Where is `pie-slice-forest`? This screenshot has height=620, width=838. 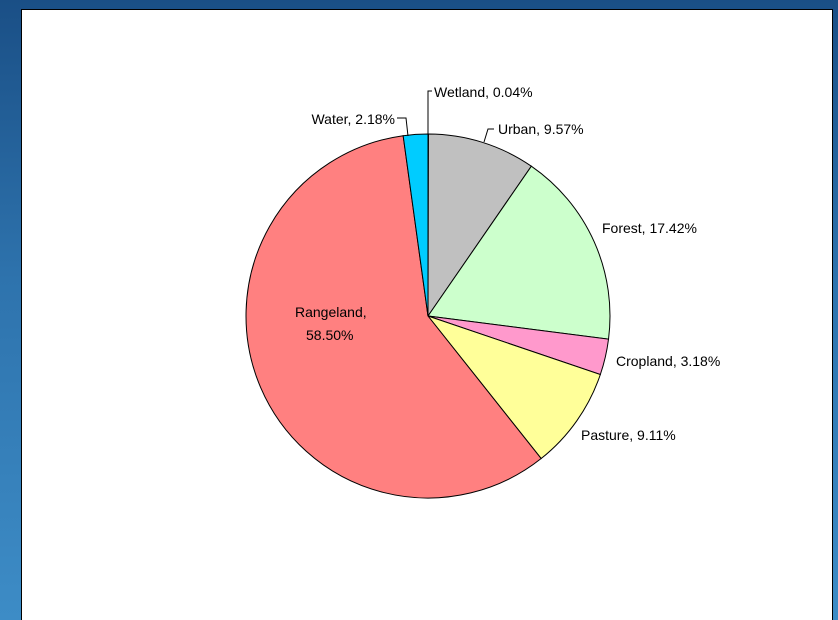 pie-slice-forest is located at coordinates (519, 252).